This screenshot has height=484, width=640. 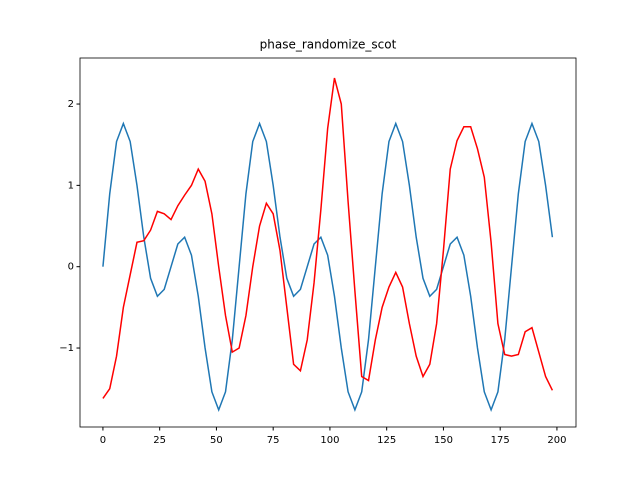 I want to click on x-tick-label: 25, so click(x=159, y=440).